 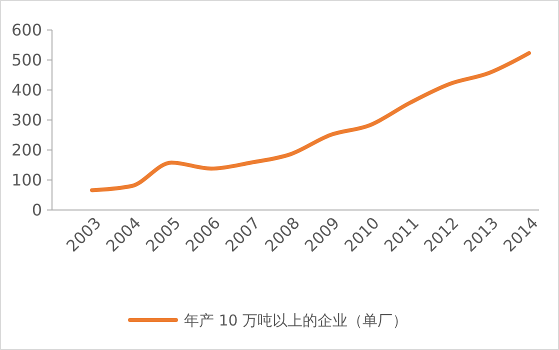 I want to click on y-tick-label: 100, so click(x=26, y=180).